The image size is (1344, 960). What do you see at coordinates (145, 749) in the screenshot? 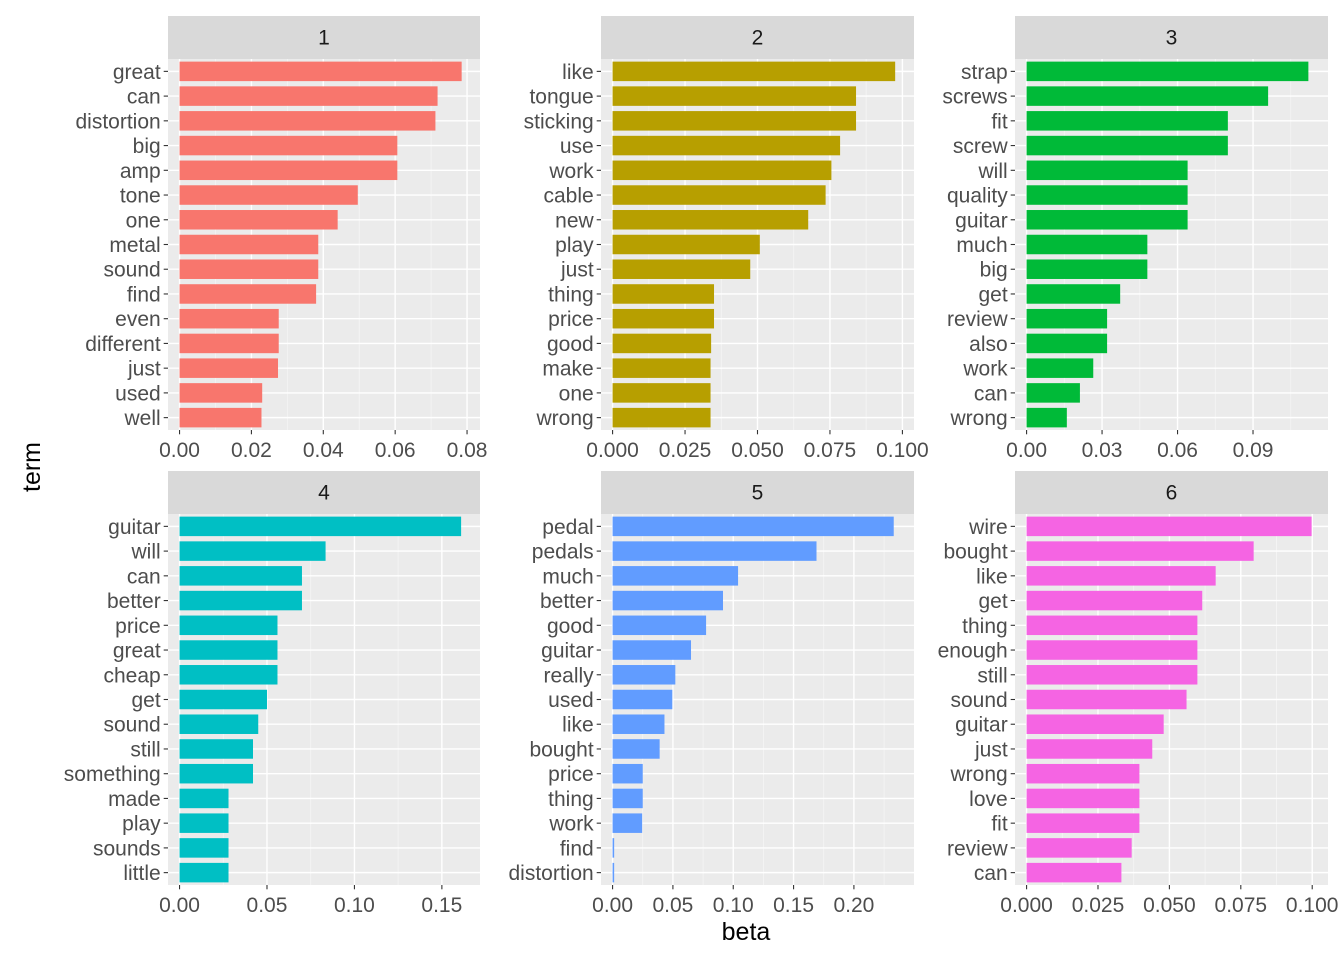
I see `y-tick-label: still` at bounding box center [145, 749].